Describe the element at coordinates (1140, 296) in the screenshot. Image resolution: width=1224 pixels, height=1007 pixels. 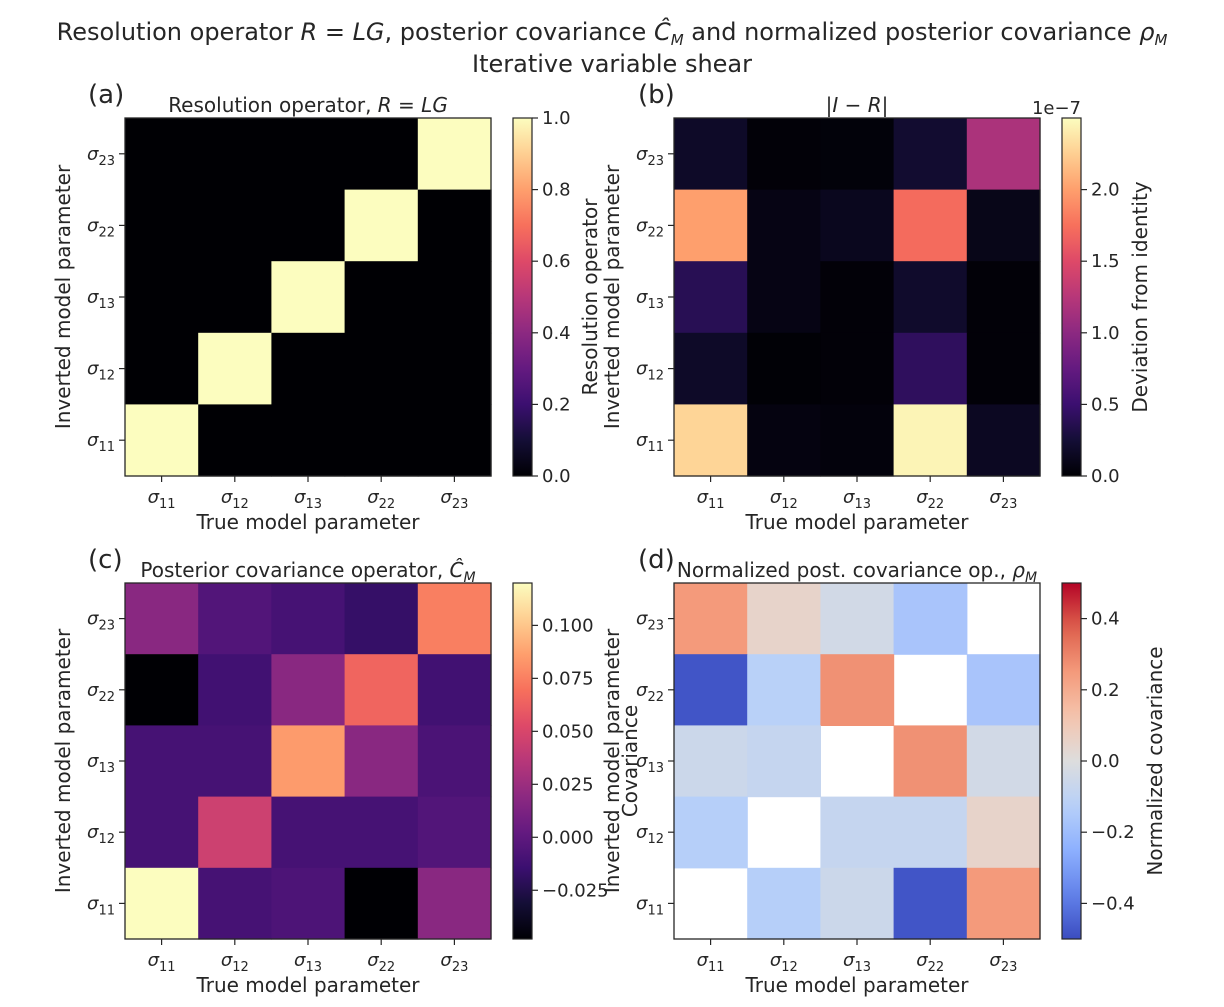
I see `colorbar-title: Deviation from identity` at that location.